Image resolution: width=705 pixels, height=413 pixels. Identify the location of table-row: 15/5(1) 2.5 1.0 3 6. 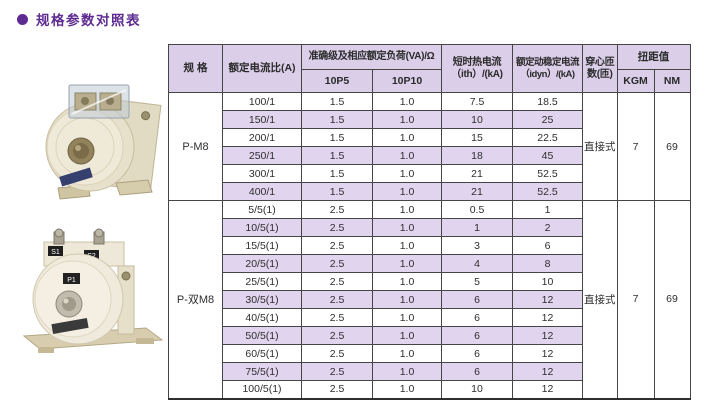
(430, 245).